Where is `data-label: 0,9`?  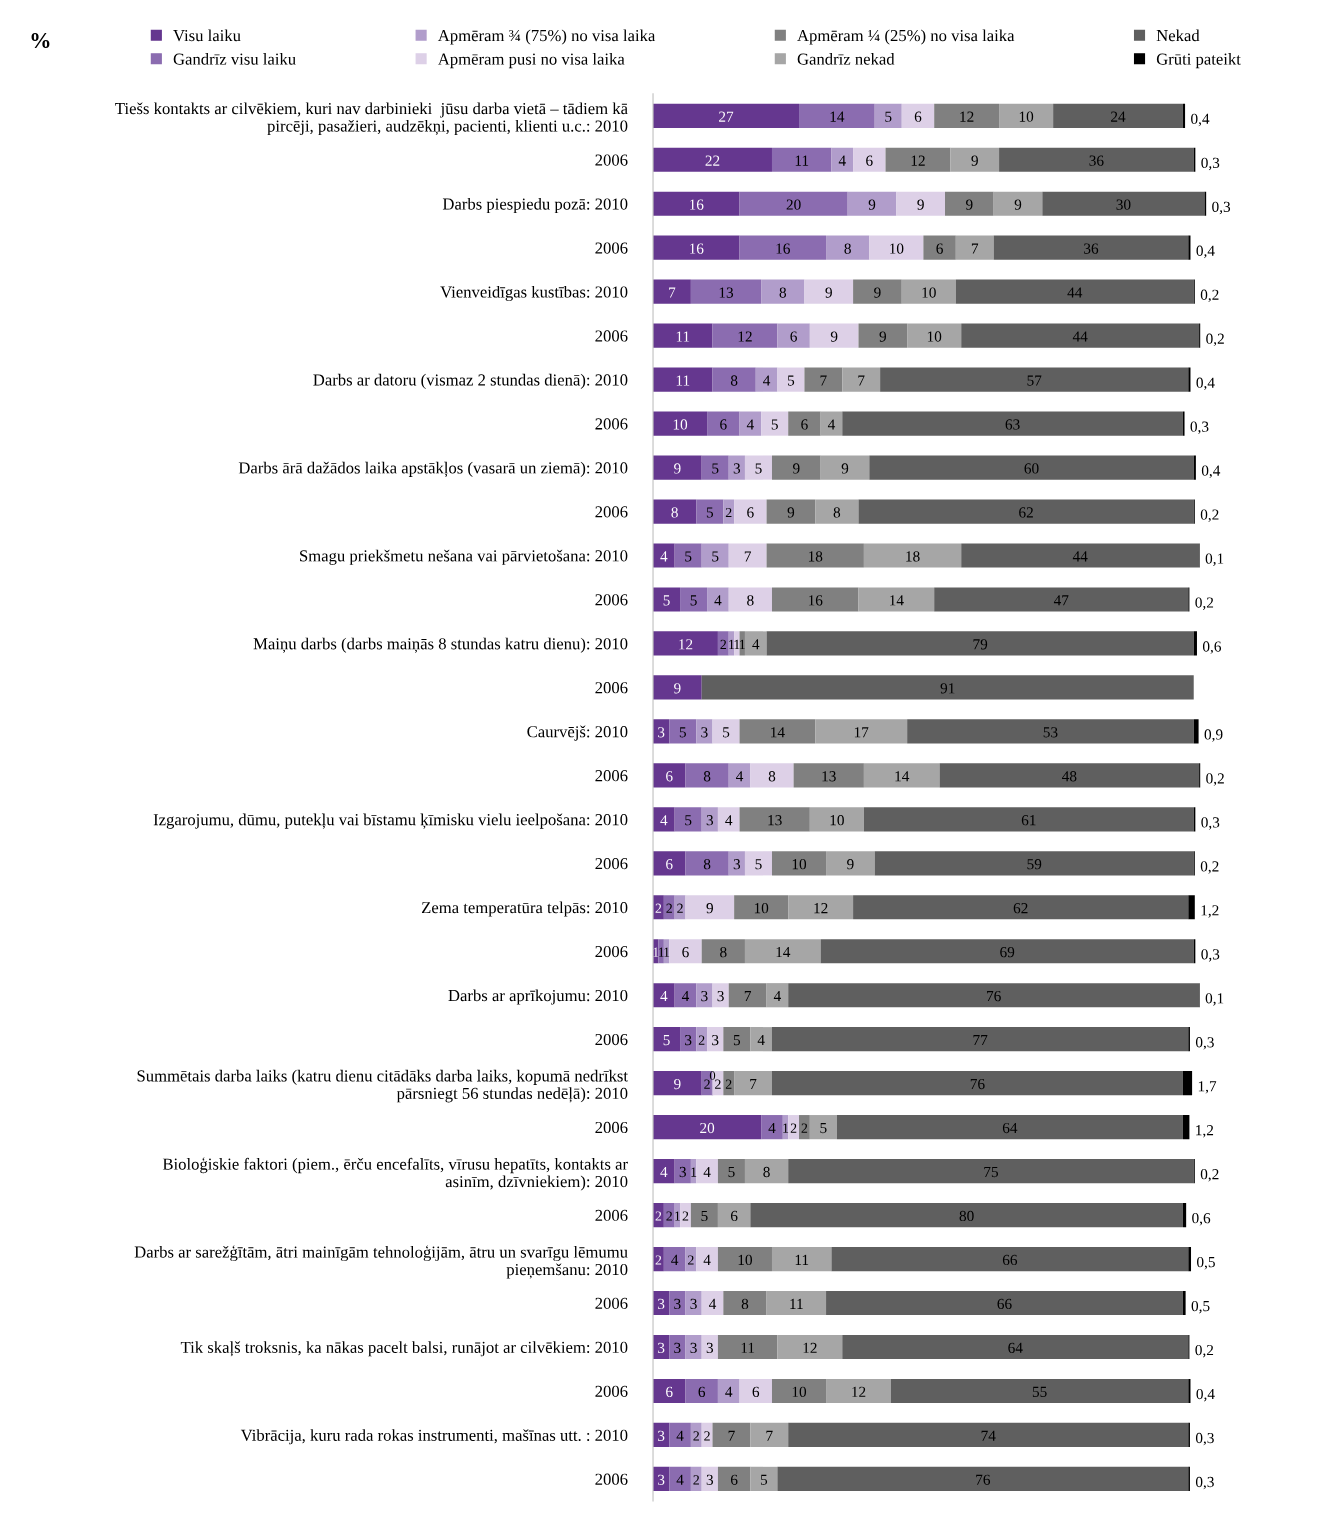
data-label: 0,9 is located at coordinates (1213, 735).